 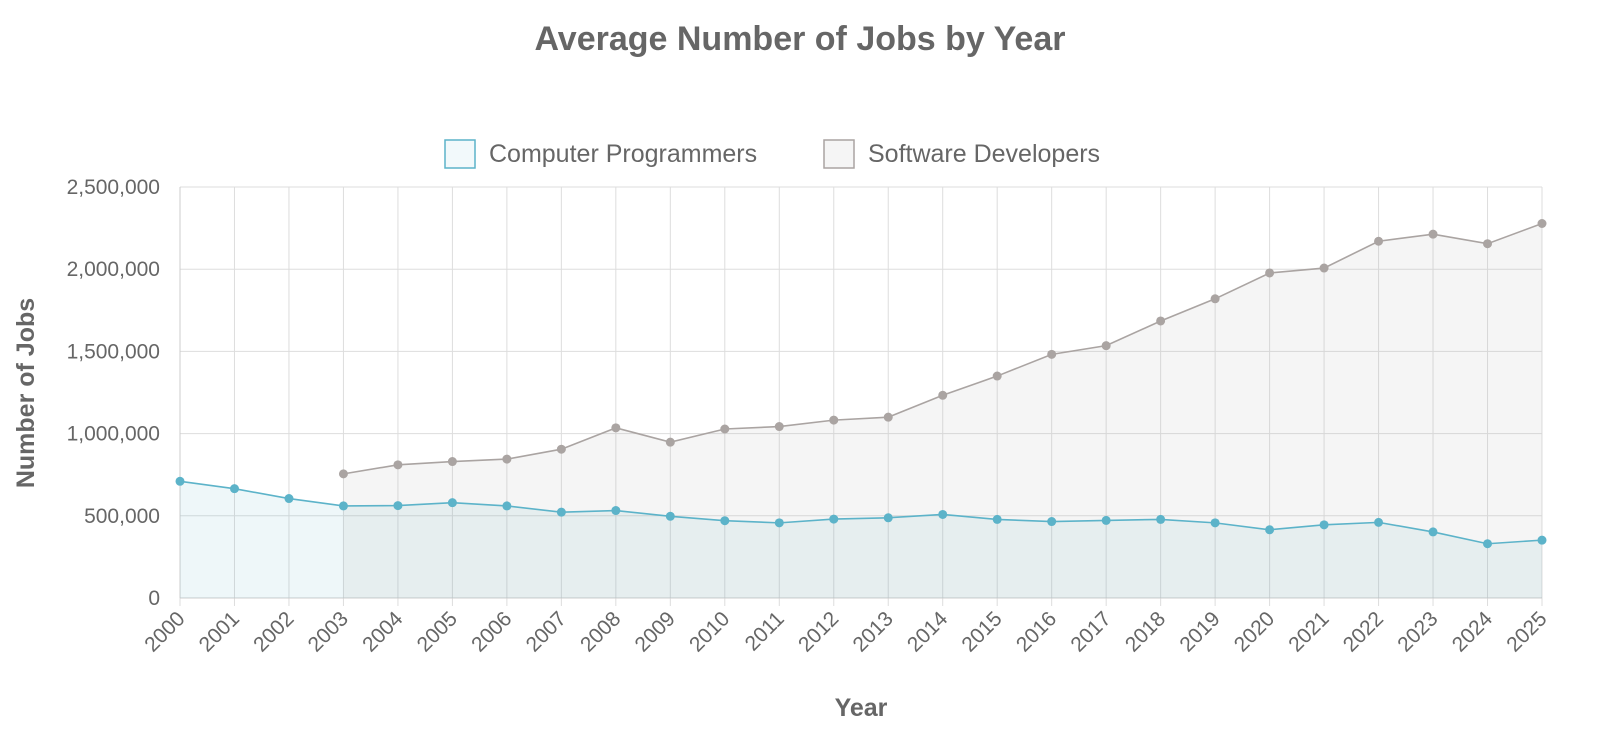 What do you see at coordinates (1324, 268) in the screenshot?
I see `point-software-developers-2021` at bounding box center [1324, 268].